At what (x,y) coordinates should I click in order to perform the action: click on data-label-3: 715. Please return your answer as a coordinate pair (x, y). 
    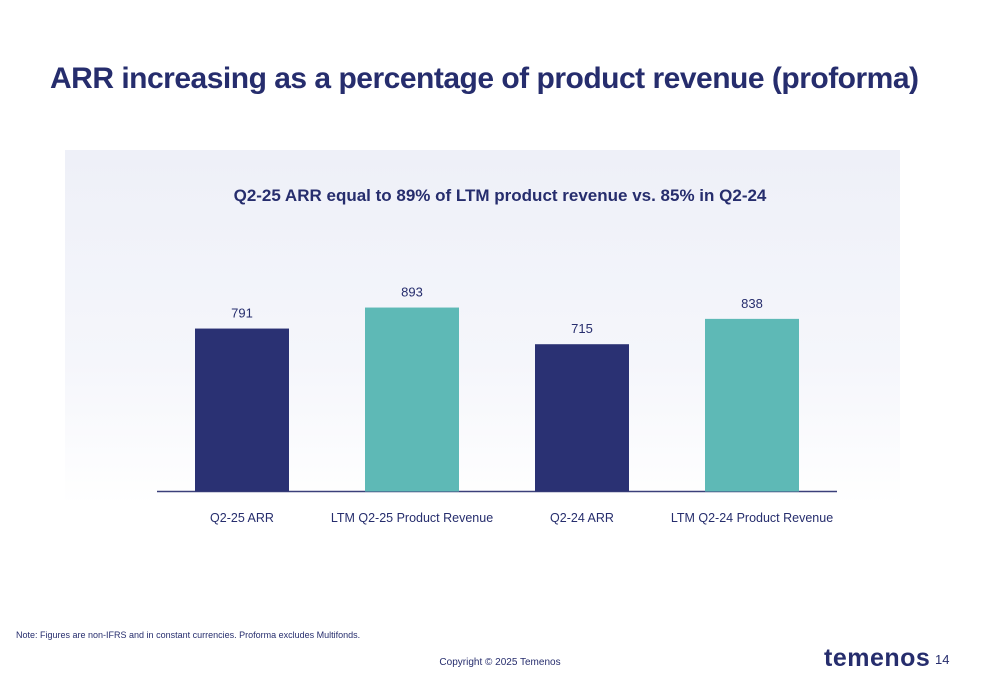
    Looking at the image, I should click on (582, 328).